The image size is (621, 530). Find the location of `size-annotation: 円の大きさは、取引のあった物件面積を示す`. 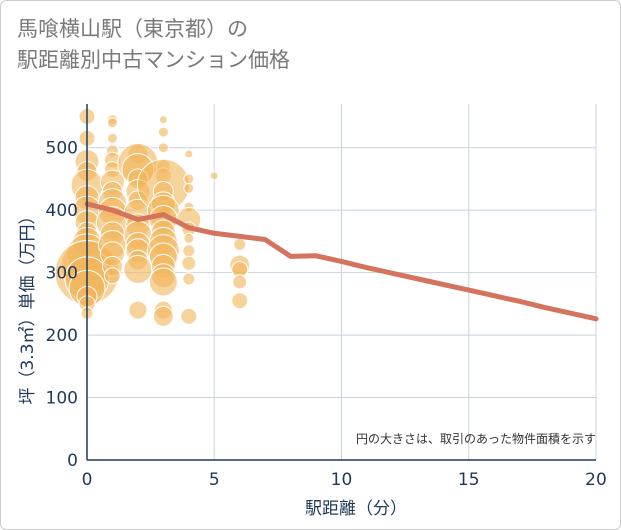

size-annotation: 円の大きさは、取引のあった物件面積を示す is located at coordinates (476, 438).